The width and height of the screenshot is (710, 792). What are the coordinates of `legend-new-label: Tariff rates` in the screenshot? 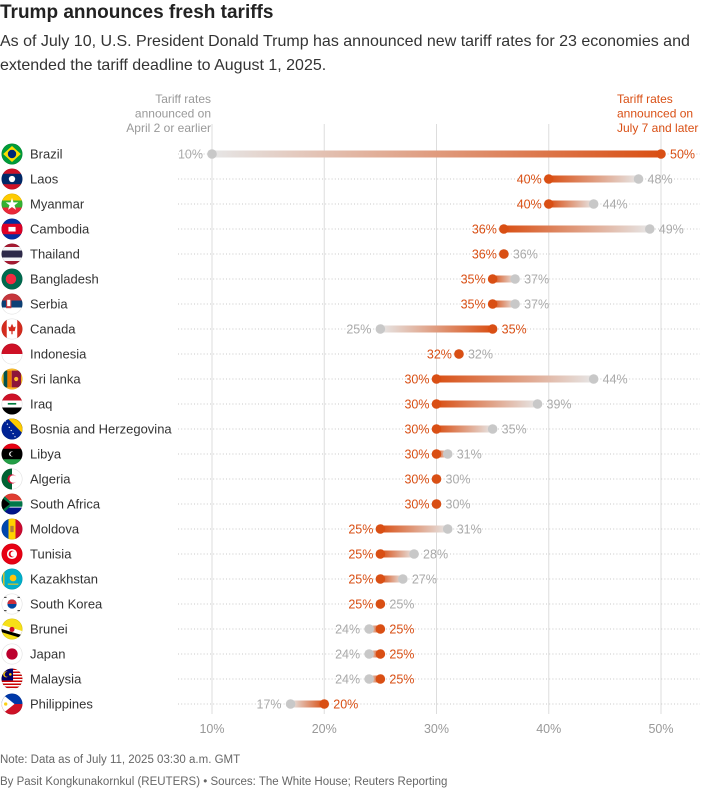 It's located at (645, 99).